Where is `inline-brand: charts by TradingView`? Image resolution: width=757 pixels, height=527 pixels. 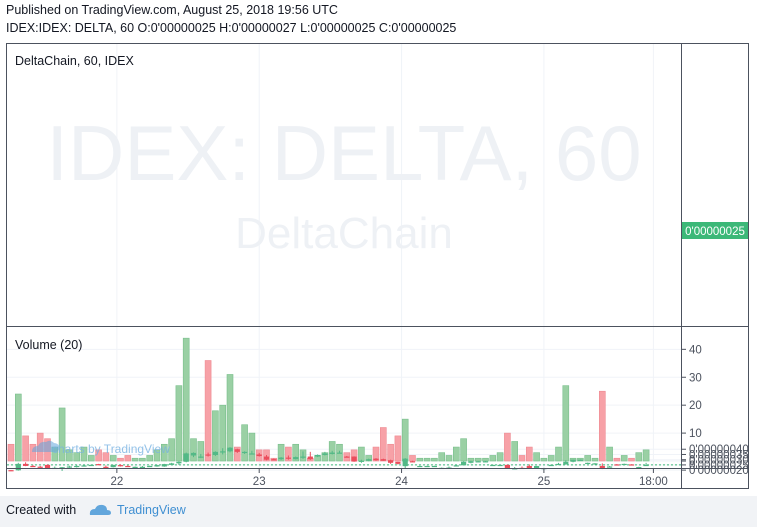 inline-brand: charts by TradingView is located at coordinates (101, 448).